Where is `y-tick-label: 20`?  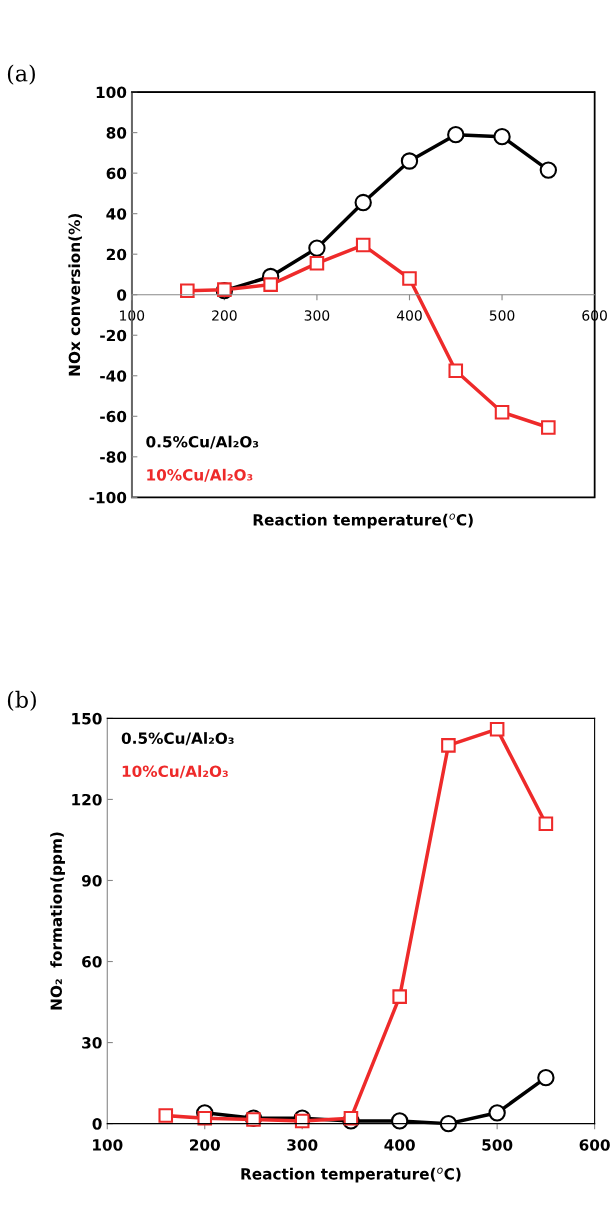
y-tick-label: 20 is located at coordinates (116, 254).